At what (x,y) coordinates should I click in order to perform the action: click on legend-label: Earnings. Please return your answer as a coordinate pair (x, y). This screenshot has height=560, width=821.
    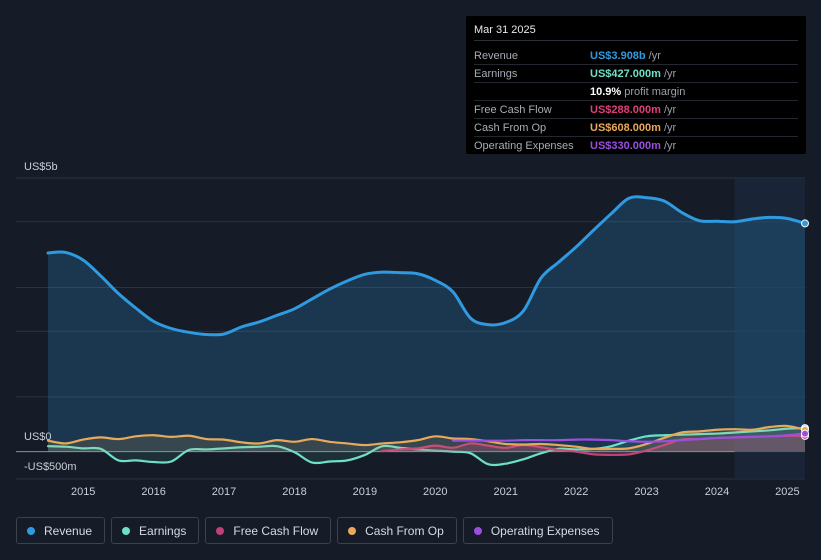
    Looking at the image, I should click on (163, 530).